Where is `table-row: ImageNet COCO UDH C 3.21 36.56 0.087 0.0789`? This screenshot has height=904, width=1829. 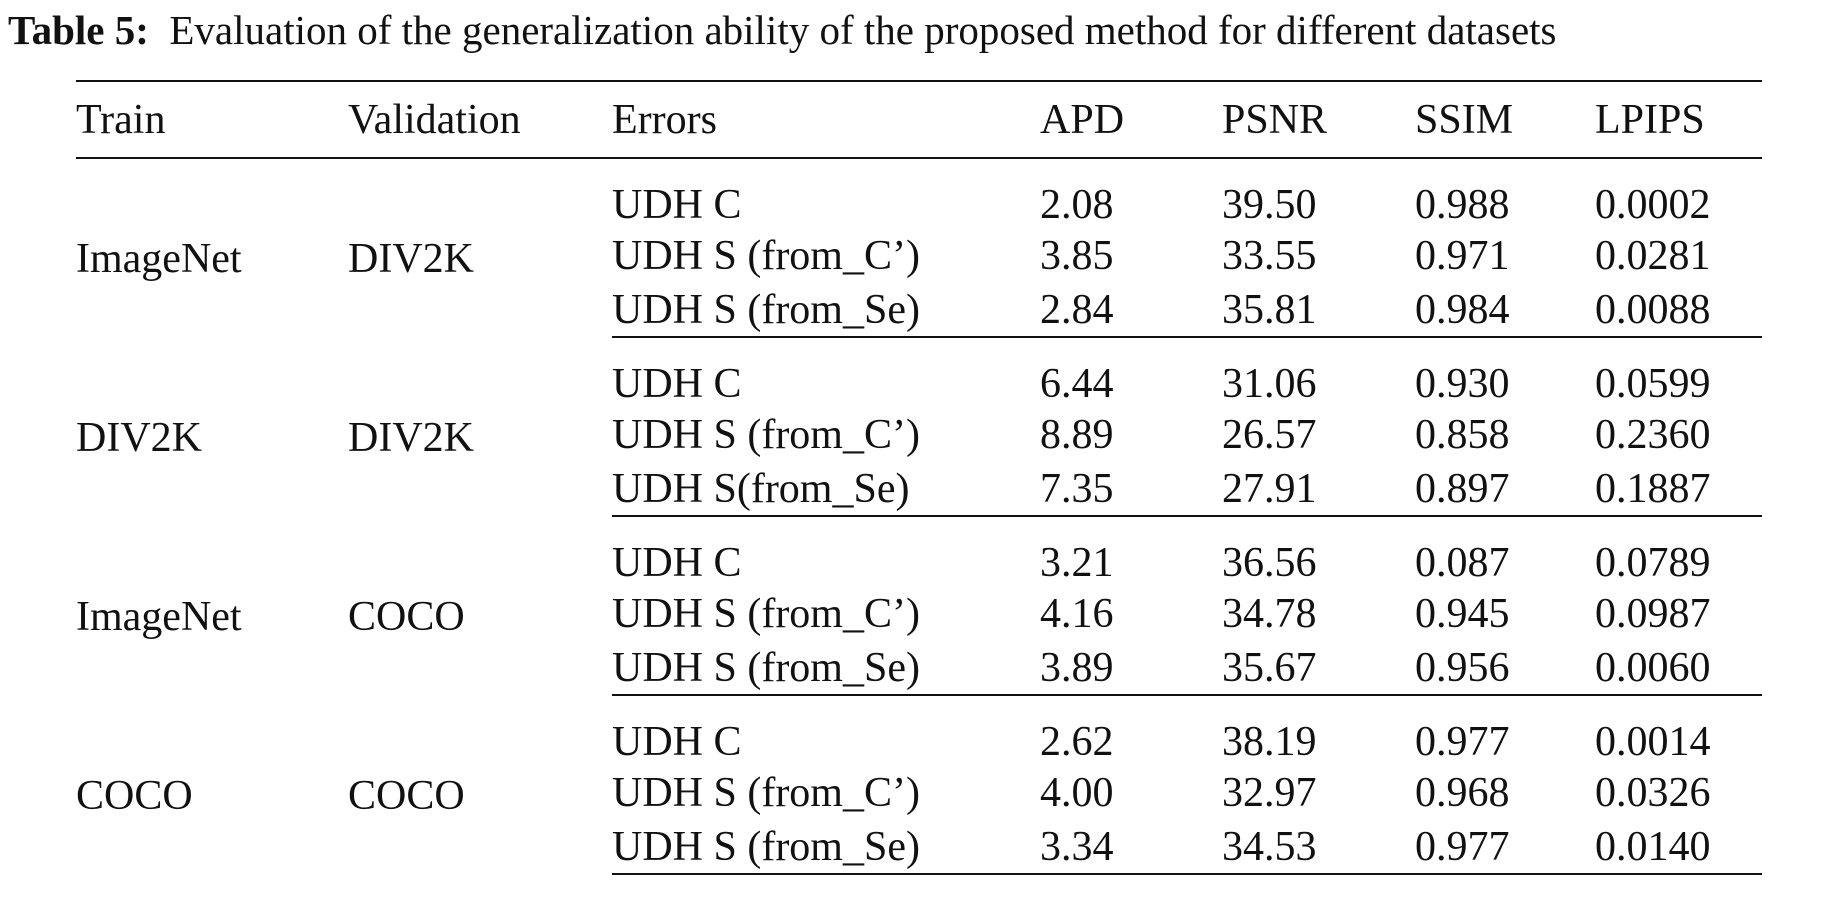 table-row: ImageNet COCO UDH C 3.21 36.56 0.087 0.0789 is located at coordinates (919, 578).